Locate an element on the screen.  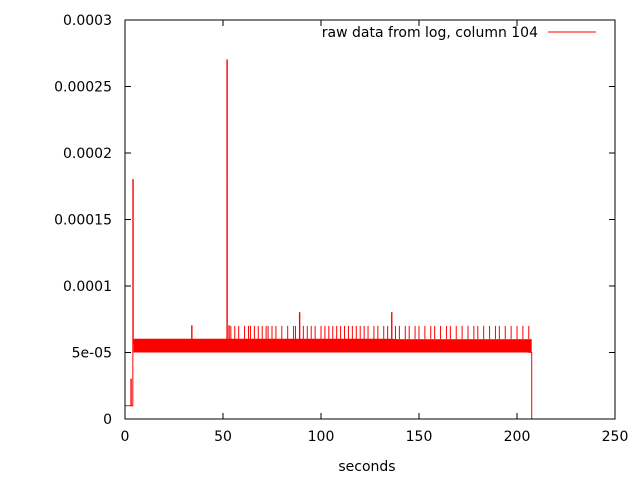
x-tick-label: 250 is located at coordinates (615, 437).